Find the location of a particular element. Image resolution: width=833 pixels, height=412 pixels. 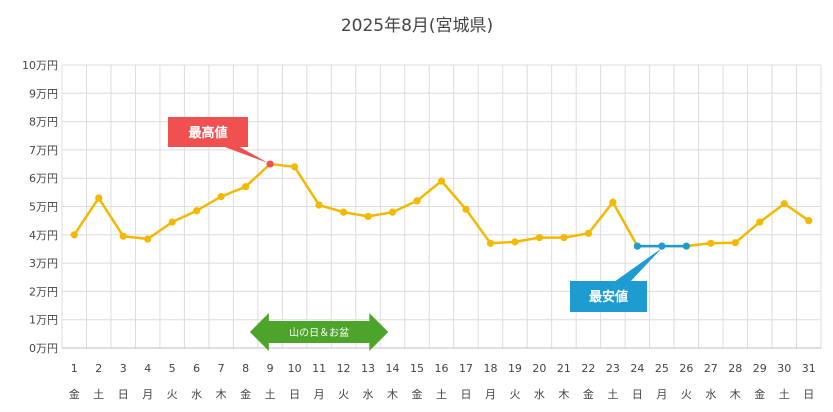

x-tick-day: 3 is located at coordinates (123, 368).